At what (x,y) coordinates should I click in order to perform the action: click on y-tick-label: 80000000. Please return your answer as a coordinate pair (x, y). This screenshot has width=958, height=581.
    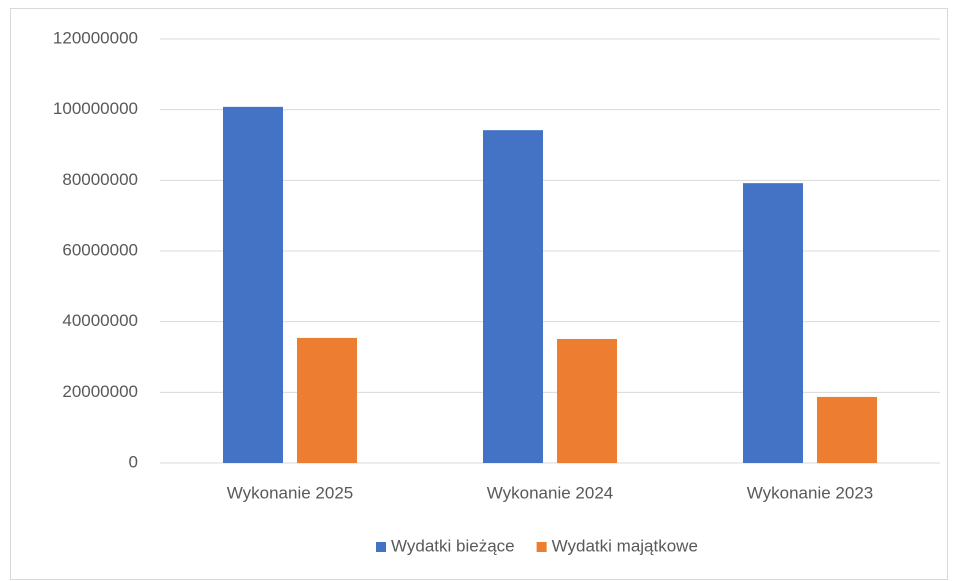
    Looking at the image, I should click on (100, 179).